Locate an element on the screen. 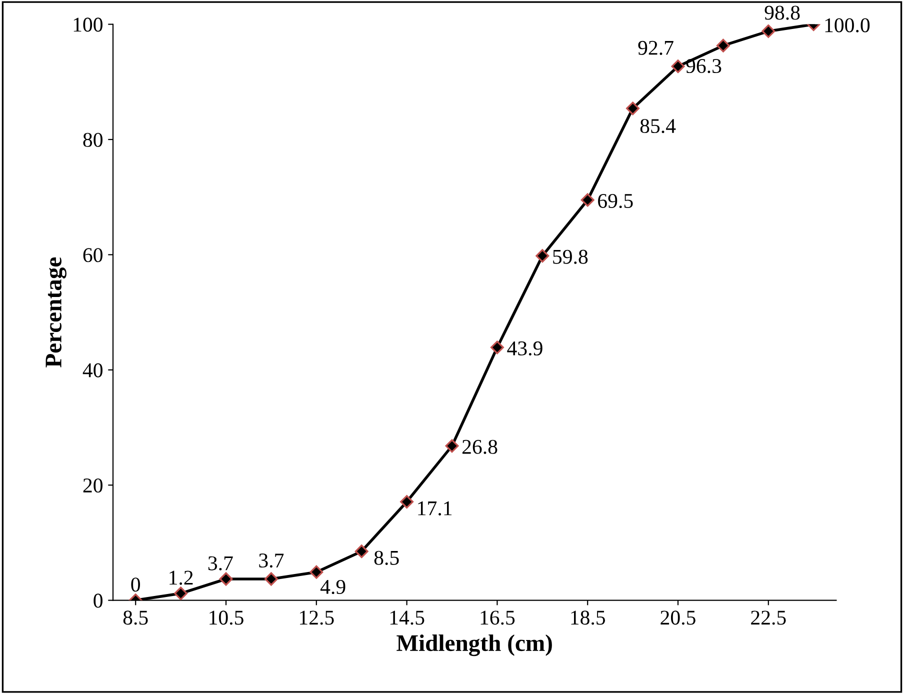 The image size is (904, 694). x-tick-label: 14.5 is located at coordinates (407, 617).